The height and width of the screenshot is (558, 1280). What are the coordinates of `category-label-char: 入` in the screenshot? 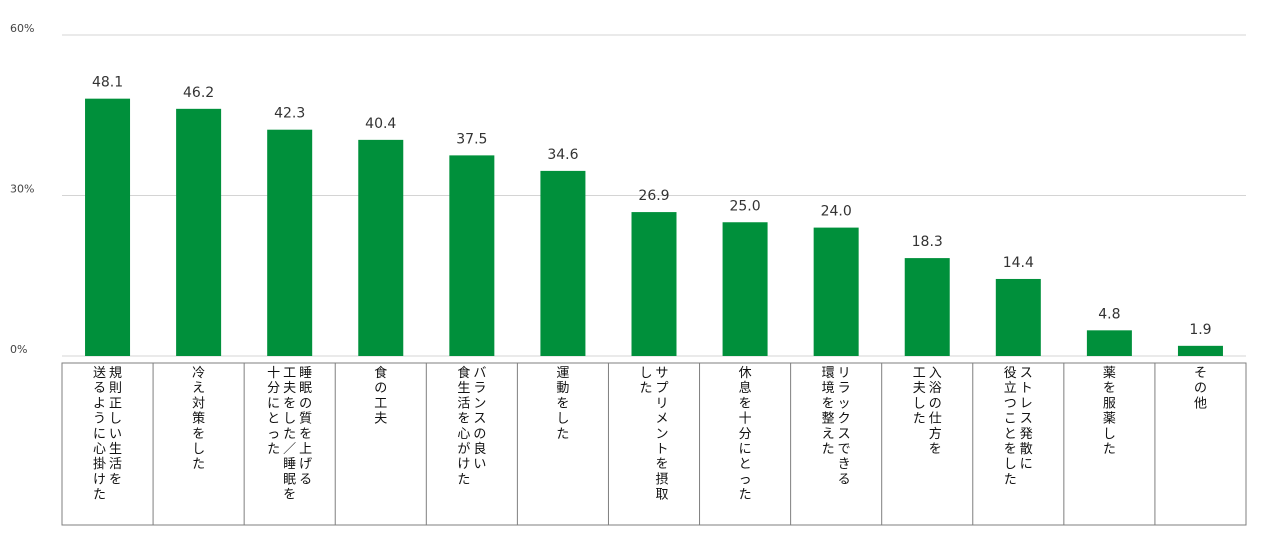 It's located at (935, 373).